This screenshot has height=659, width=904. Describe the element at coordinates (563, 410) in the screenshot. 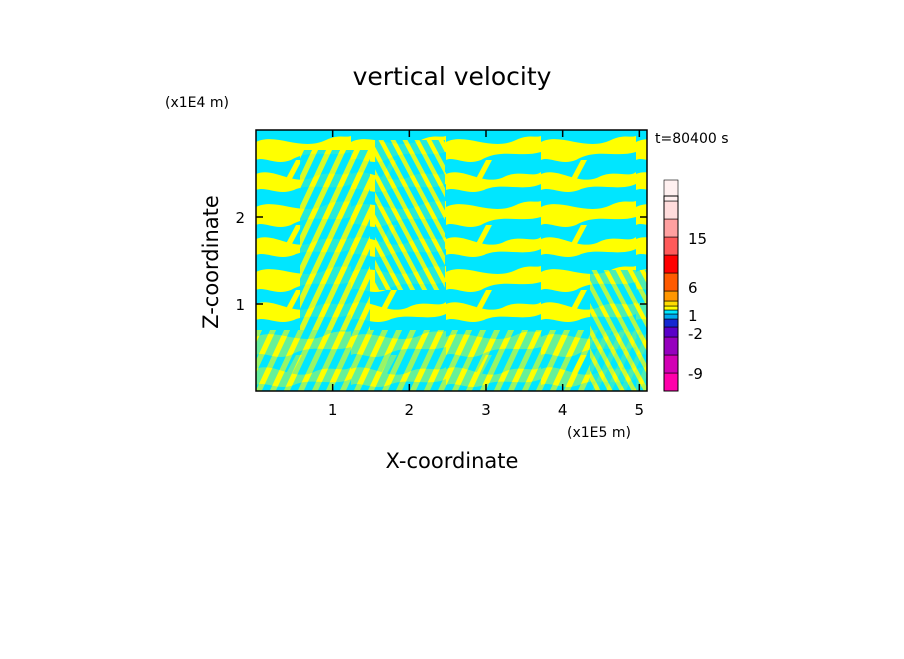

I see `x-tick-label: 4` at that location.